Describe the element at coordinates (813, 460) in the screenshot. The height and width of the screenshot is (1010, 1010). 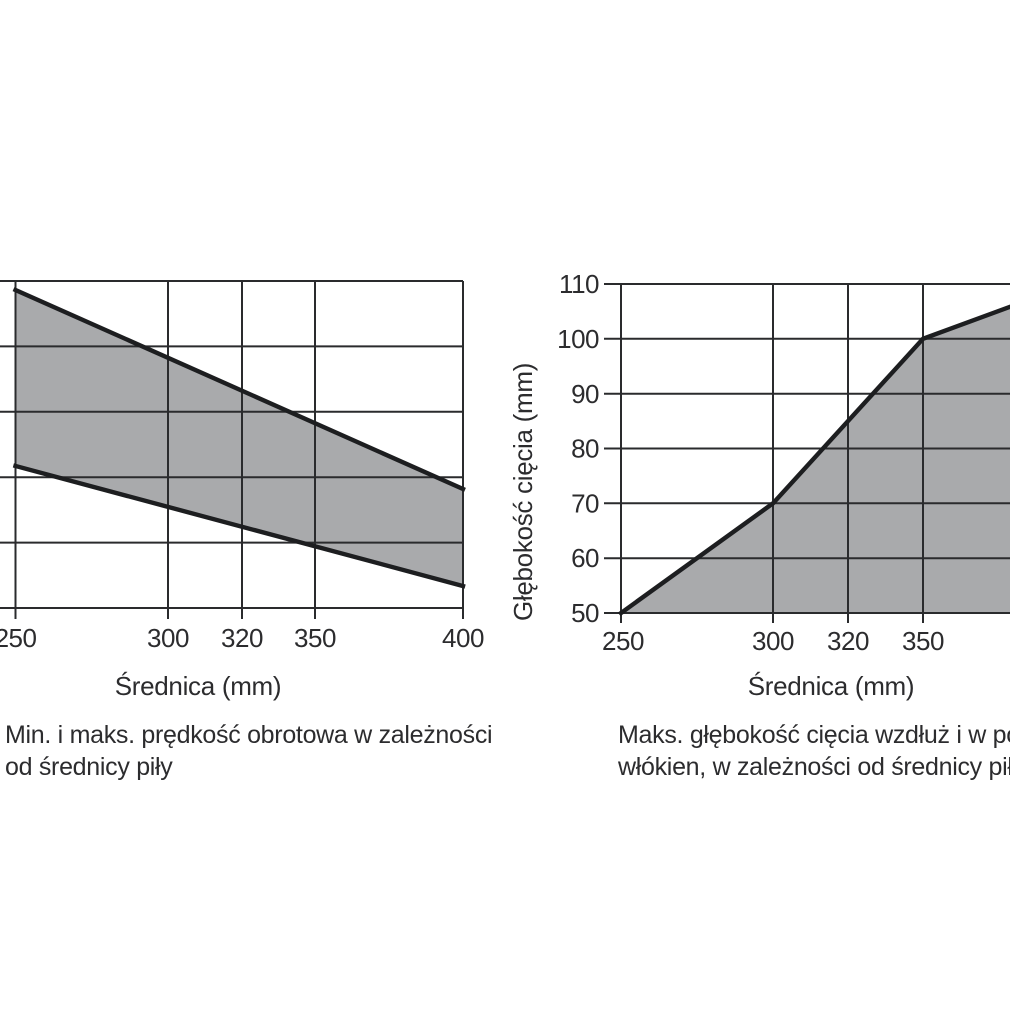
I see `right-depth-line` at that location.